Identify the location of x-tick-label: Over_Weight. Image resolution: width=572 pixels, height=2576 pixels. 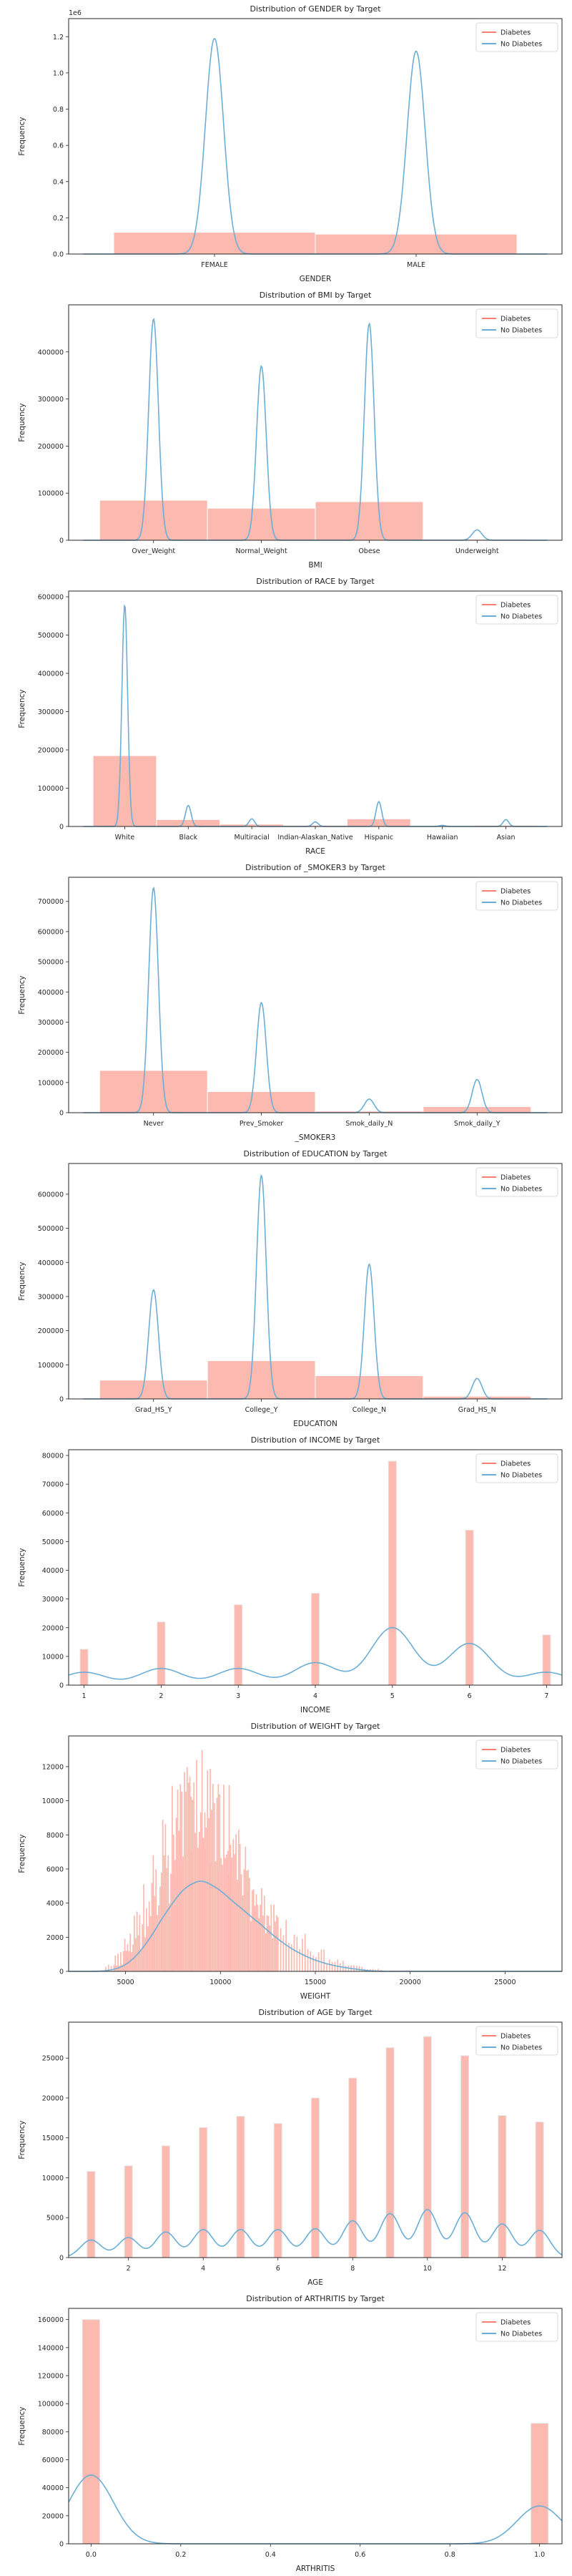
(153, 551).